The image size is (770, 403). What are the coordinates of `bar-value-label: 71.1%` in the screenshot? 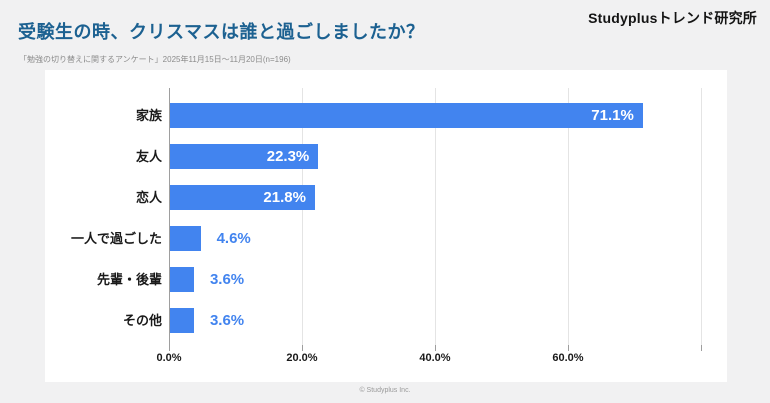 It's located at (612, 115).